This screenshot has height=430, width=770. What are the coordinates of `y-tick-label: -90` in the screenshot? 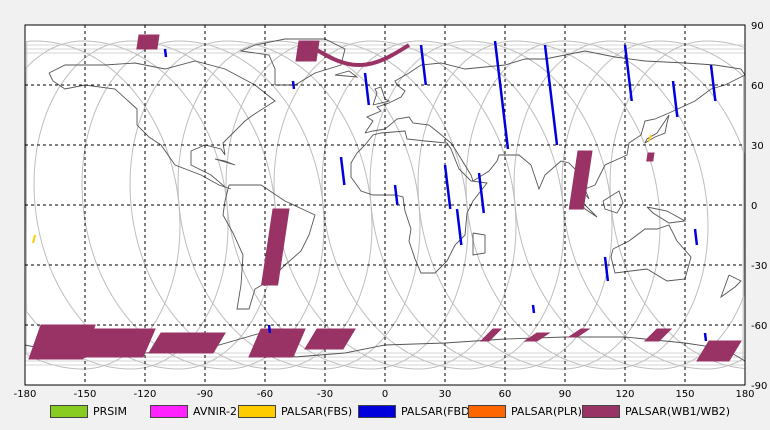 It's located at (759, 386).